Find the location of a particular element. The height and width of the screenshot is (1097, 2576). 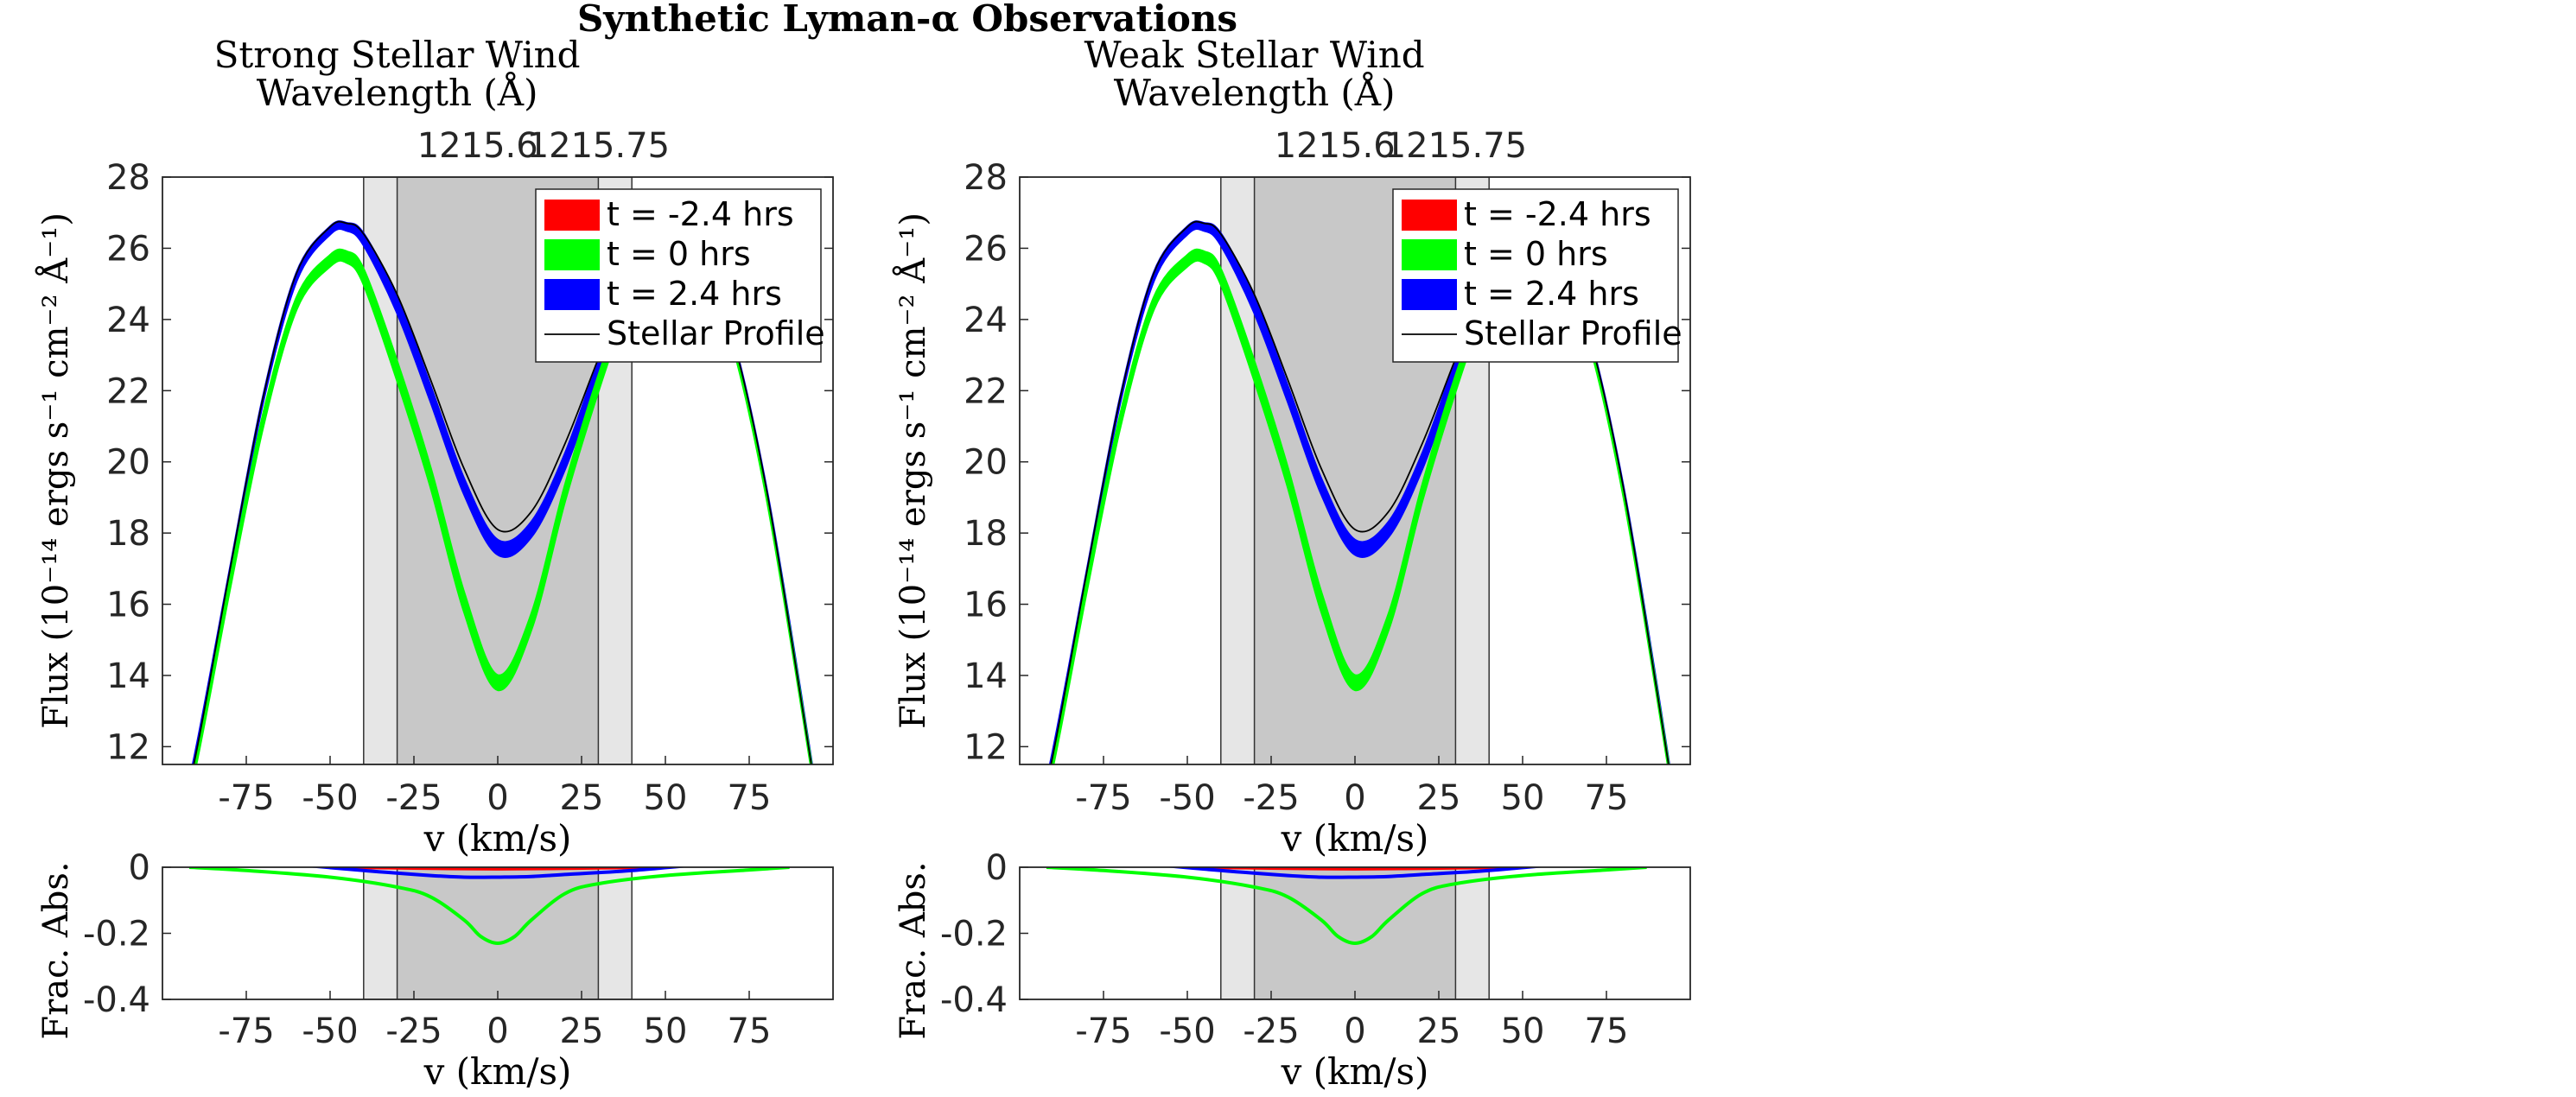

legend-entry: t = 0 hrs is located at coordinates (679, 254).